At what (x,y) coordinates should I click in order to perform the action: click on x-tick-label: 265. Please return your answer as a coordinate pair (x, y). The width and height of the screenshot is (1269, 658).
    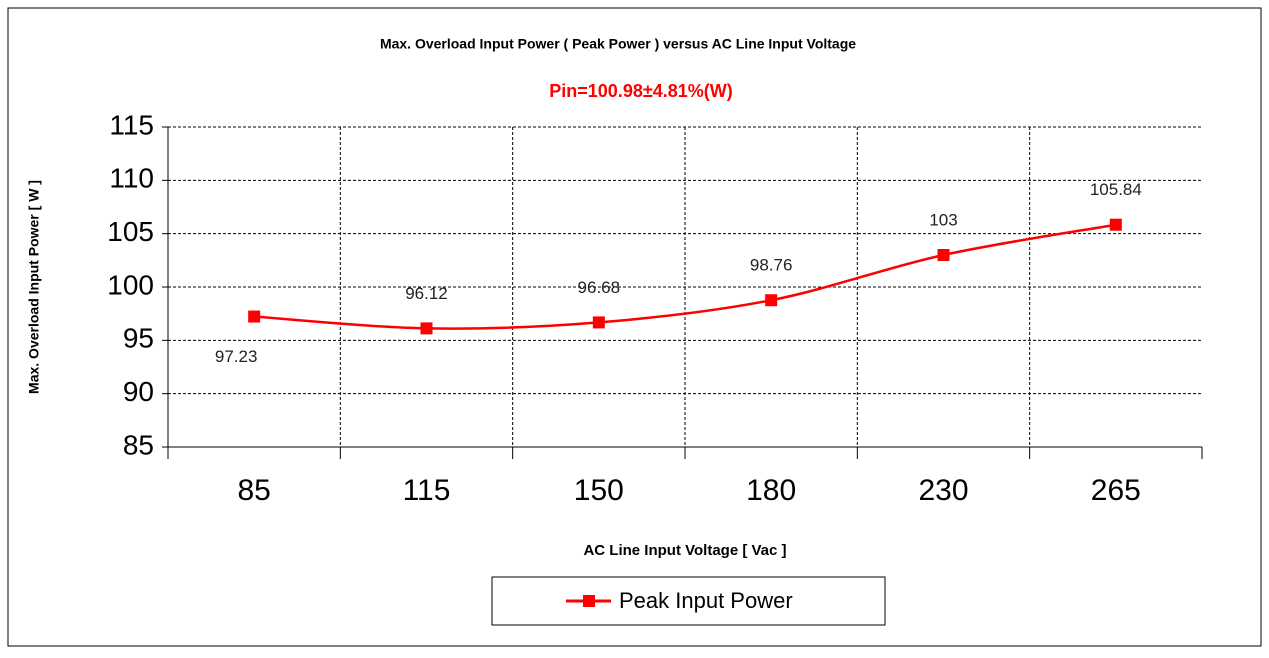
    Looking at the image, I should click on (1116, 490).